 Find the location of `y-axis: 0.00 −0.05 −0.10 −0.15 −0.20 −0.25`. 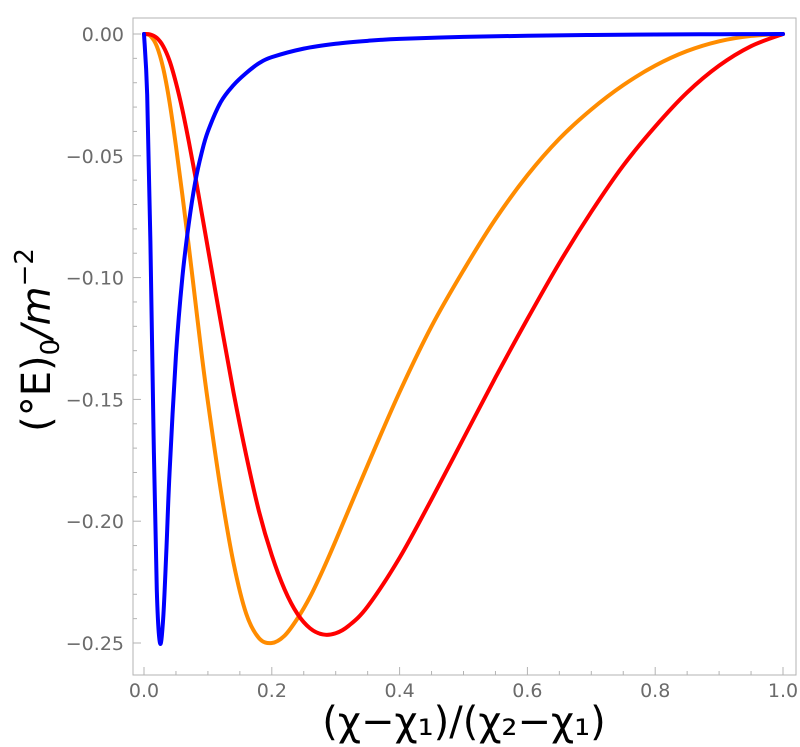

y-axis: 0.00 −0.05 −0.10 −0.15 −0.20 −0.25 is located at coordinates (103, 339).